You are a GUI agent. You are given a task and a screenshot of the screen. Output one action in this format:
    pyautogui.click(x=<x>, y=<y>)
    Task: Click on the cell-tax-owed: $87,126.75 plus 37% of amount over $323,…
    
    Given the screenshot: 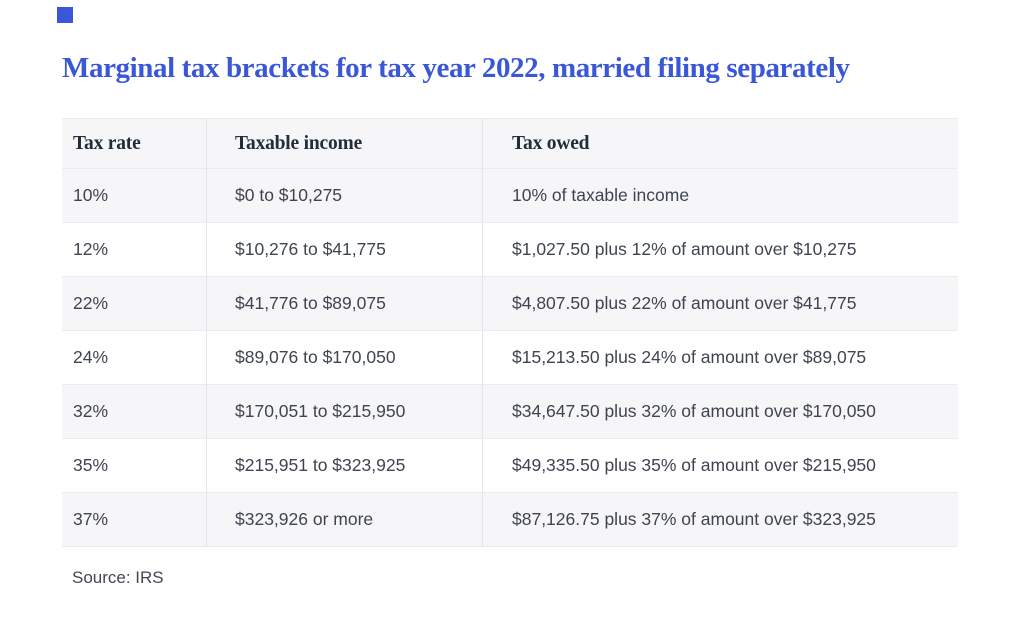 What is the action you would take?
    pyautogui.click(x=694, y=519)
    